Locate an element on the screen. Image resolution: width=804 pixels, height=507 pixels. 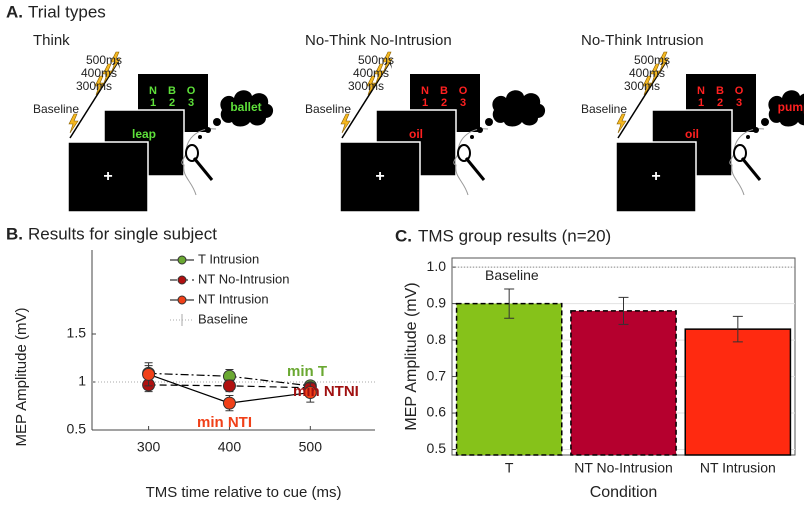
time-label: 500ms is located at coordinates (376, 60).